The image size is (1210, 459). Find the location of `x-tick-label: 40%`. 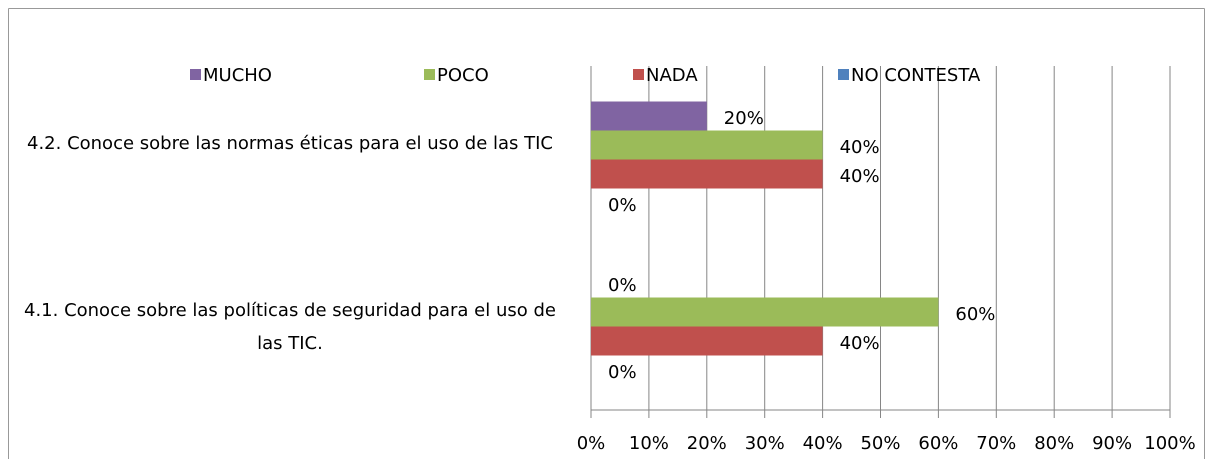

x-tick-label: 40% is located at coordinates (823, 443).